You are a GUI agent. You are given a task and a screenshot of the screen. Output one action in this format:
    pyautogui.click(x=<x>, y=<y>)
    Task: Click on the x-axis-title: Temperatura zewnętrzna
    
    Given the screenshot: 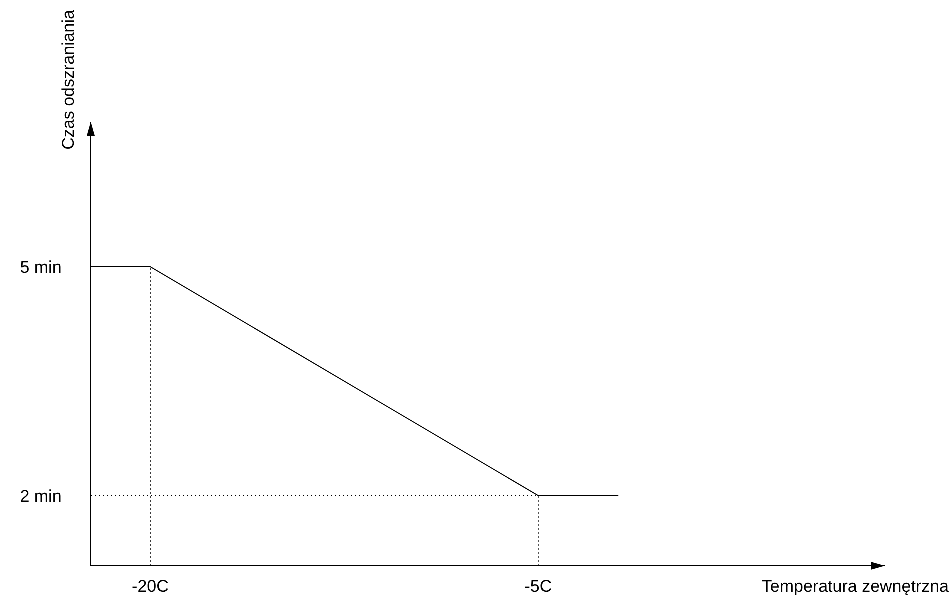 What is the action you would take?
    pyautogui.click(x=856, y=586)
    